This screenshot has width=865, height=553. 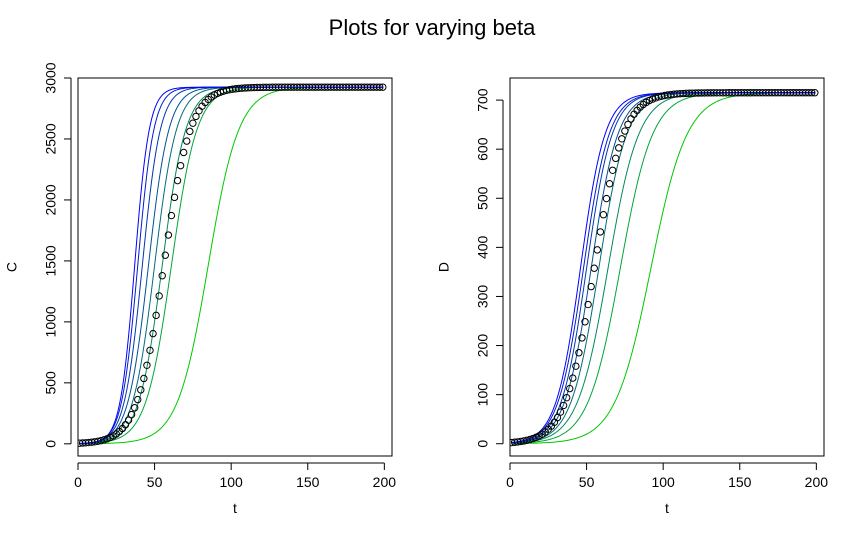 I want to click on figure-title: Plots for varying beta, so click(x=432, y=27).